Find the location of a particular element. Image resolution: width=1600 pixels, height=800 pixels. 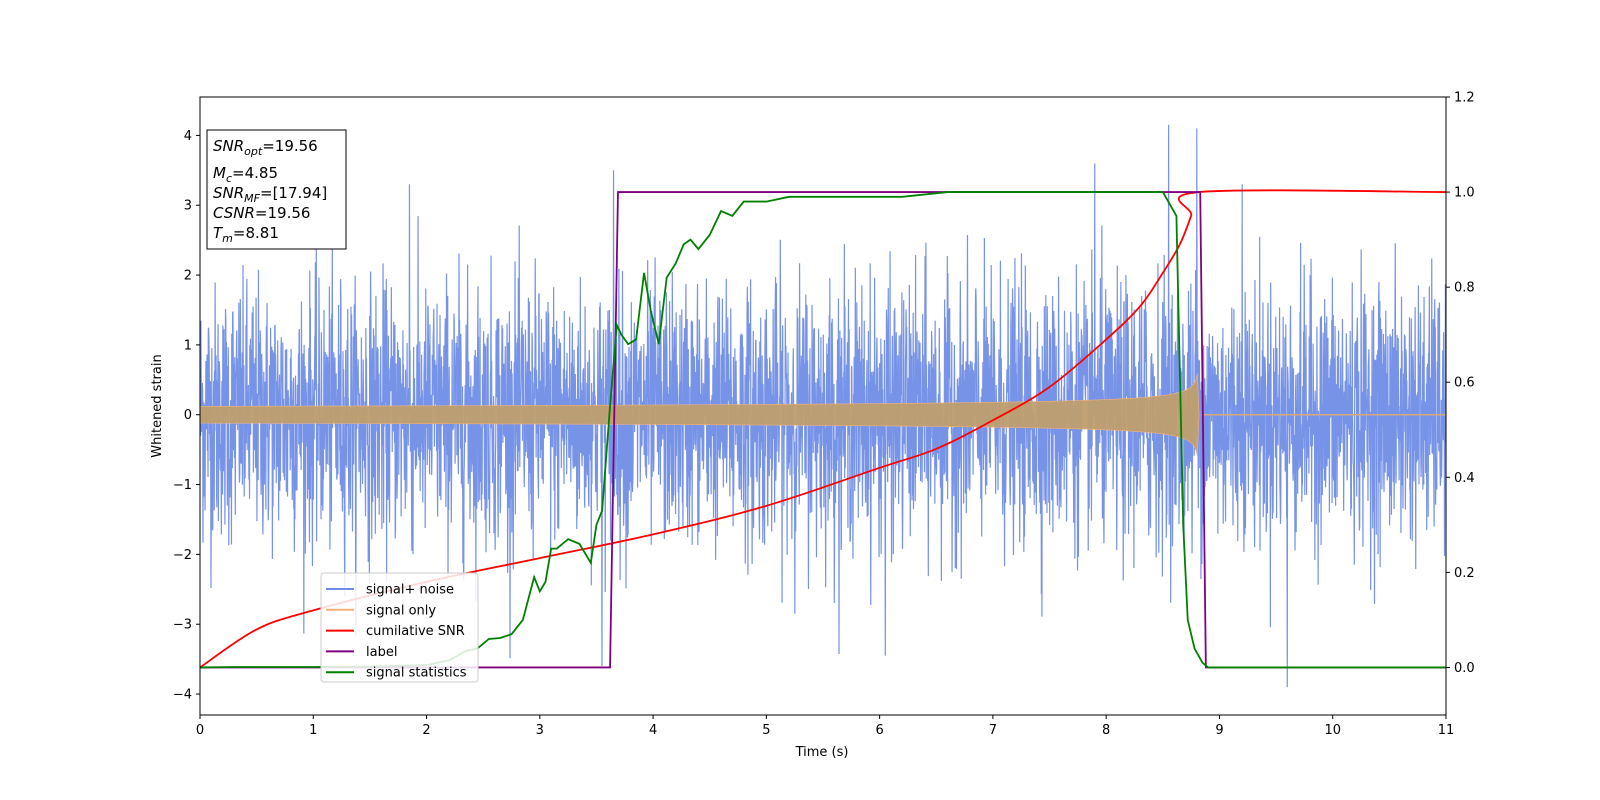

y-right-tick-label: 0.6 is located at coordinates (1464, 383).